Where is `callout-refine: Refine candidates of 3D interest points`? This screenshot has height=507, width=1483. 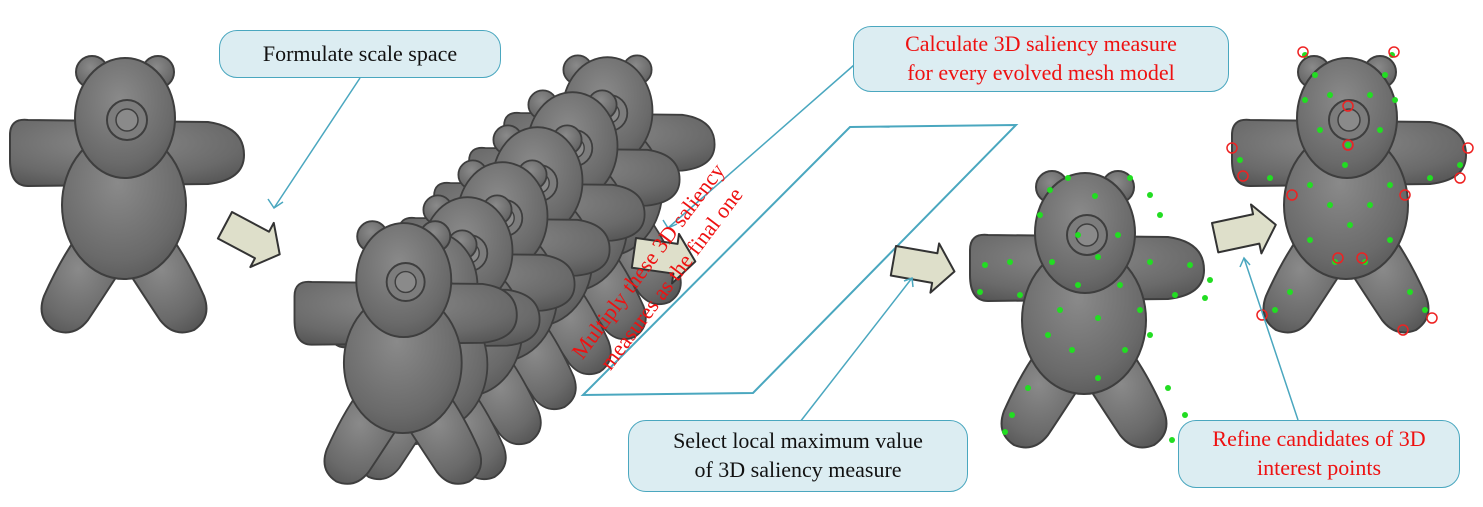
callout-refine: Refine candidates of 3D interest points is located at coordinates (1319, 454).